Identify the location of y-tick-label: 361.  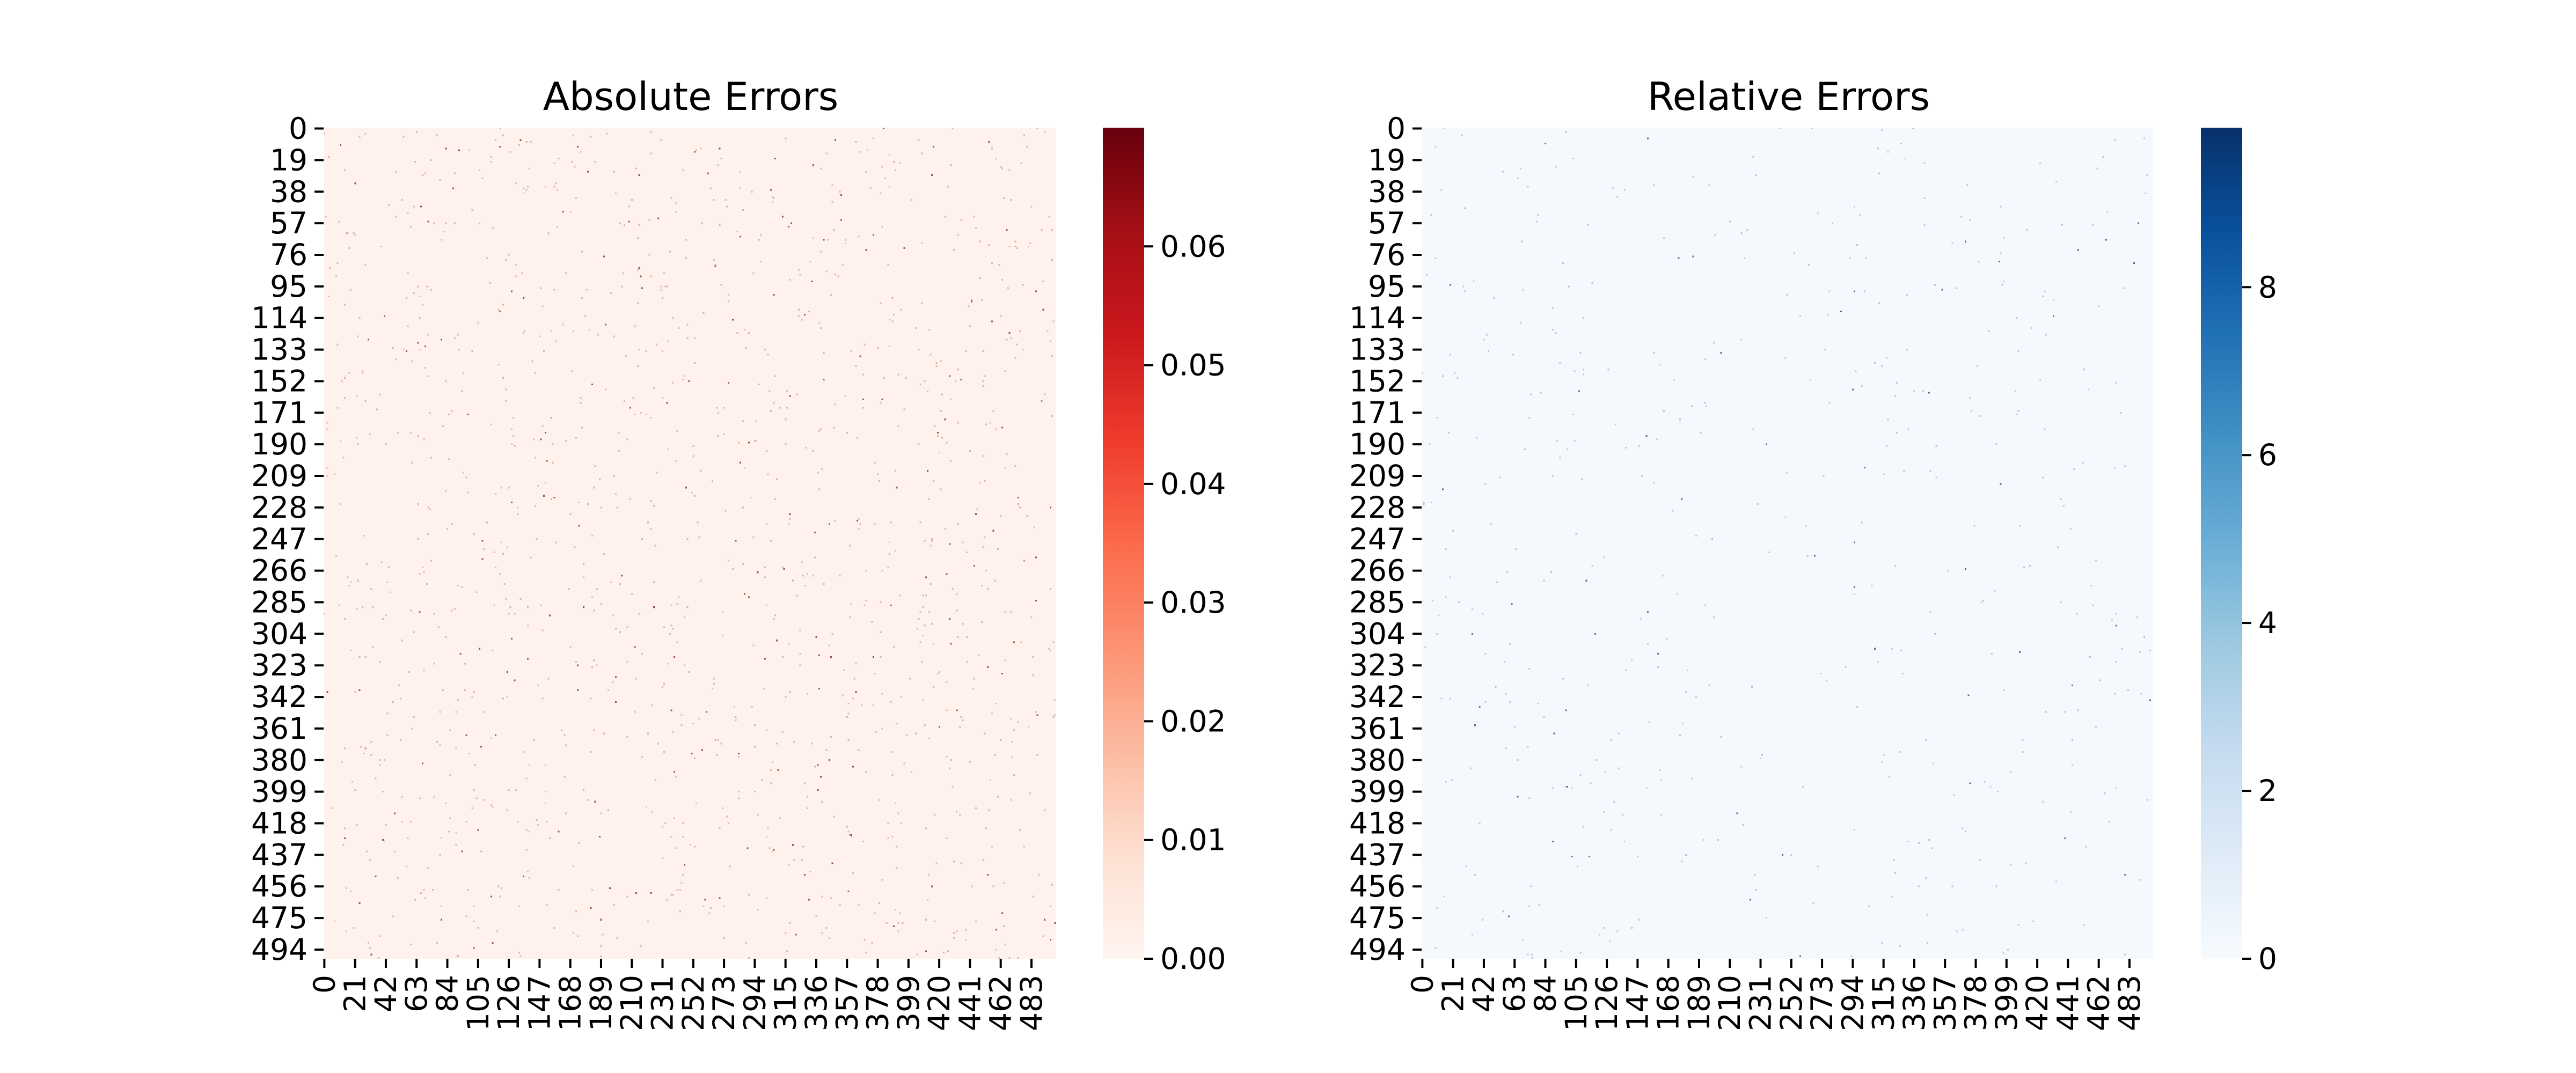
(279, 728).